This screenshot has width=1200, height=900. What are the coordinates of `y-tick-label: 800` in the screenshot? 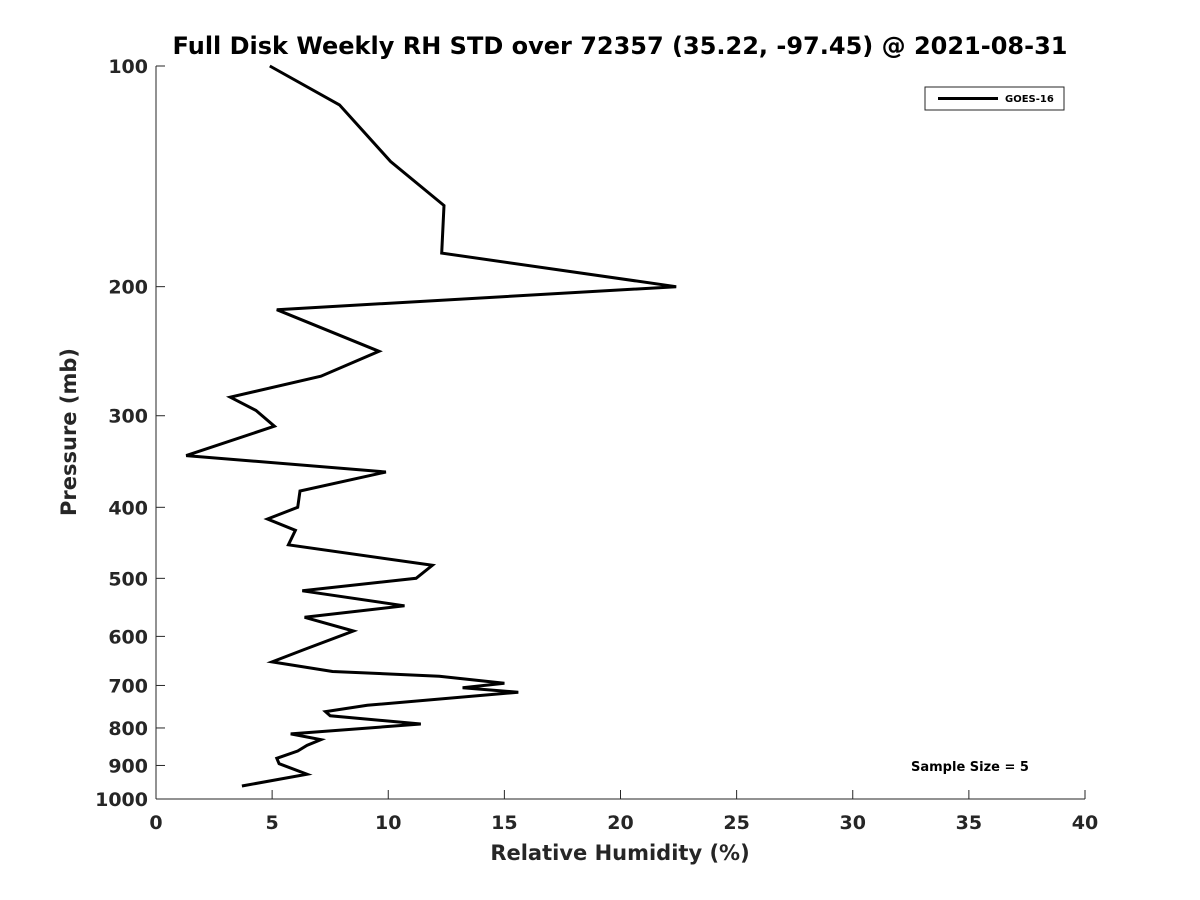 It's located at (128, 729).